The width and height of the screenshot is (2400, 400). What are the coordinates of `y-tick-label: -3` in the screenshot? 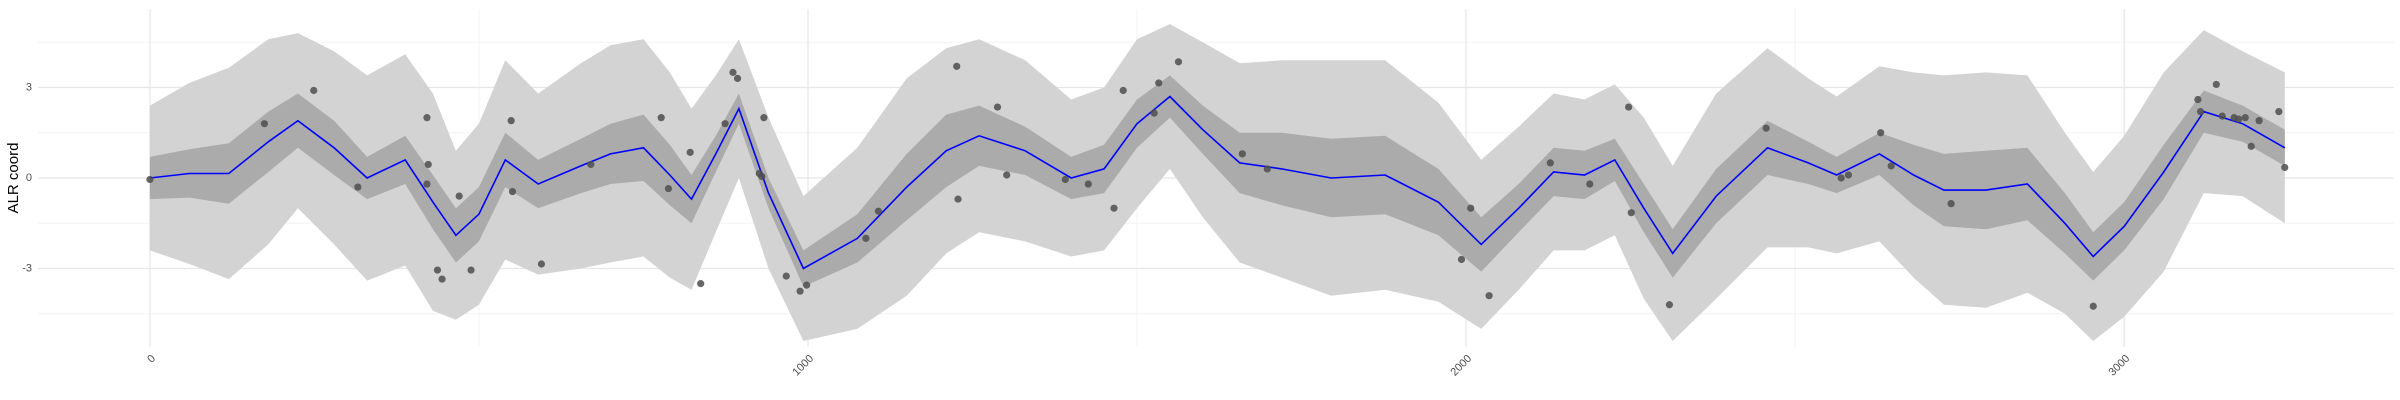 It's located at (27, 268).